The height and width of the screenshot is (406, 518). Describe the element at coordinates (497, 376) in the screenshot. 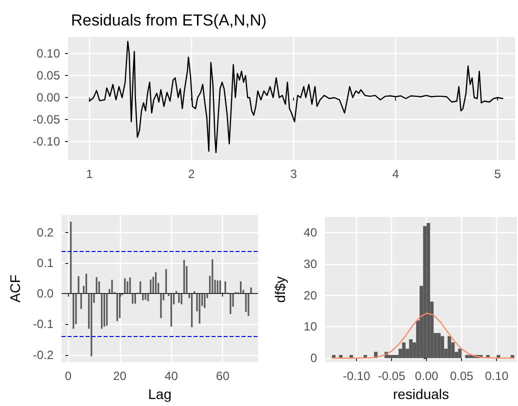

I see `x-tick-label: 0.10` at that location.